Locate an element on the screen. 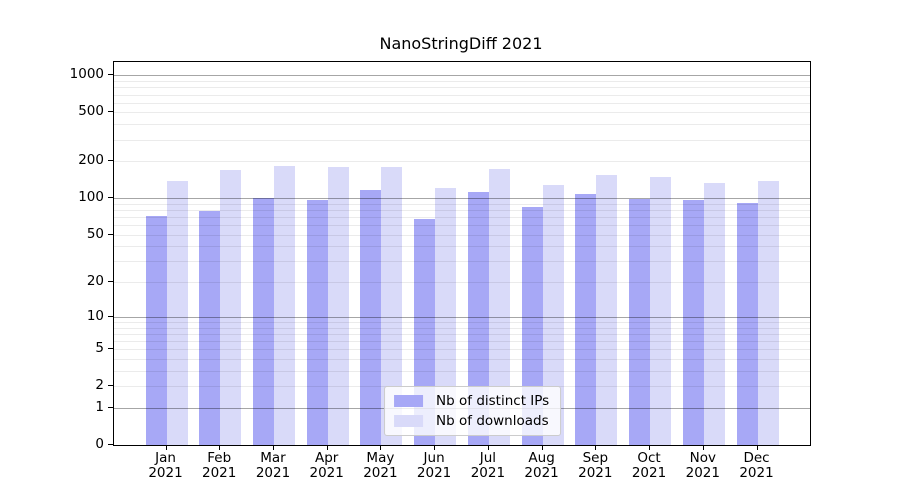  bar-aug-downloads is located at coordinates (553, 315).